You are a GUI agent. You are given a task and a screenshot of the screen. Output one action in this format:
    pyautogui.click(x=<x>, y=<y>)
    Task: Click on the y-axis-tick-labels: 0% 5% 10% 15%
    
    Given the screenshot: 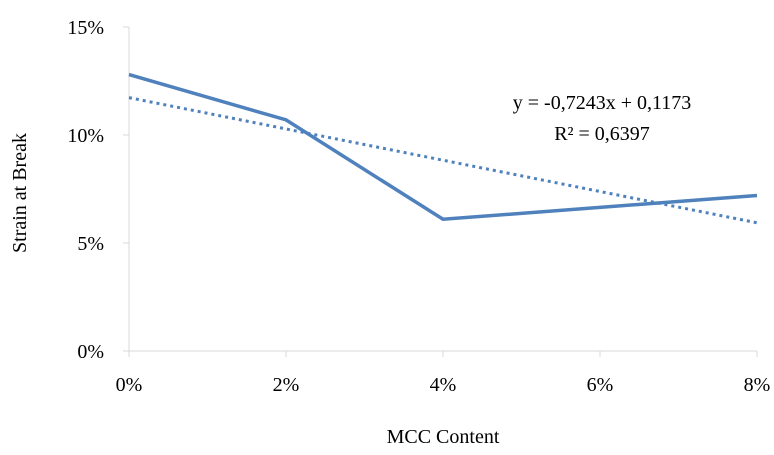 What is the action you would take?
    pyautogui.click(x=85, y=190)
    